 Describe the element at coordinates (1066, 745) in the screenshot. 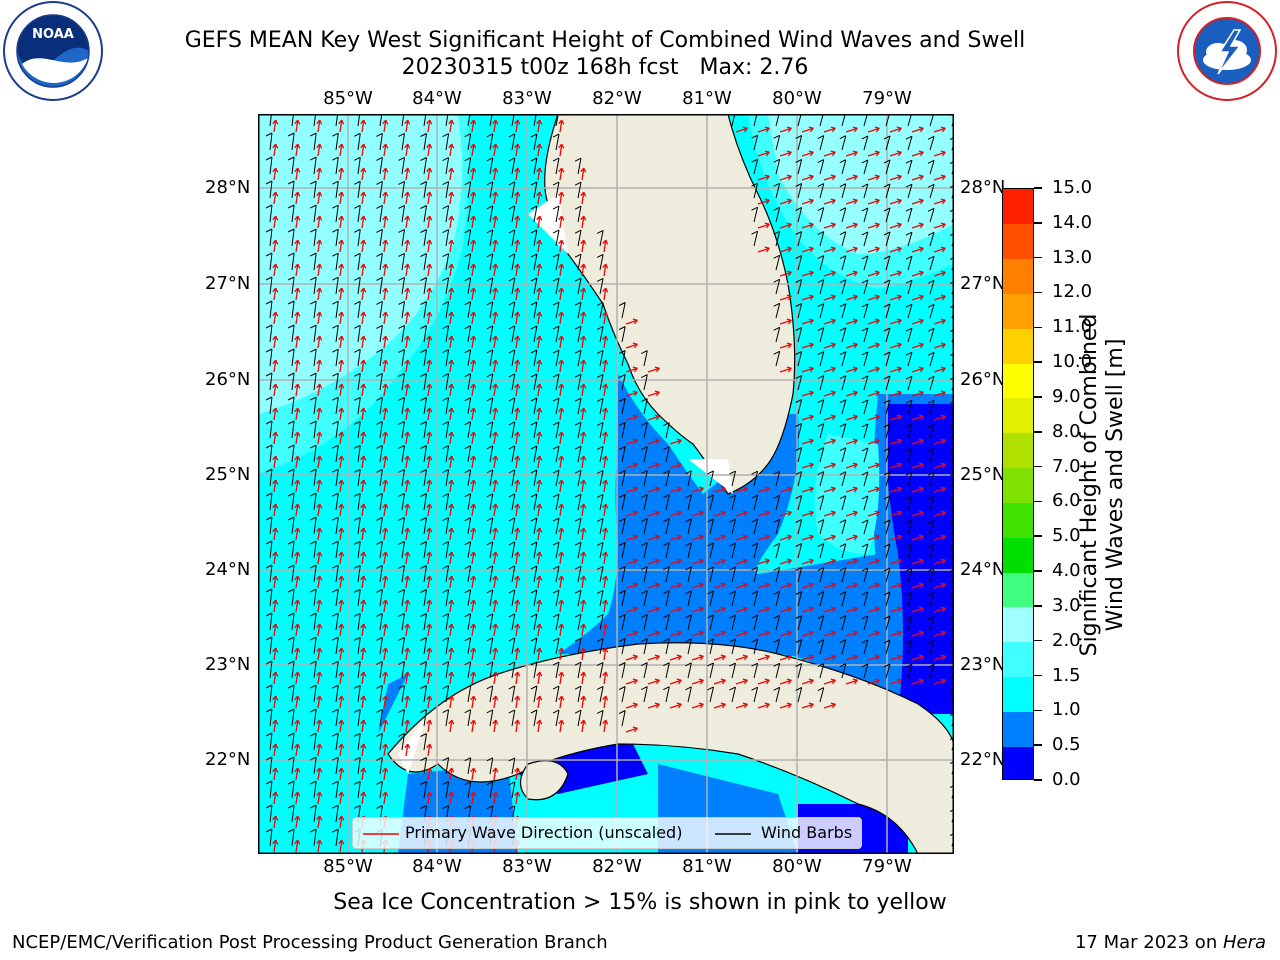

I see `colorbar-tick-label: 0.5` at that location.